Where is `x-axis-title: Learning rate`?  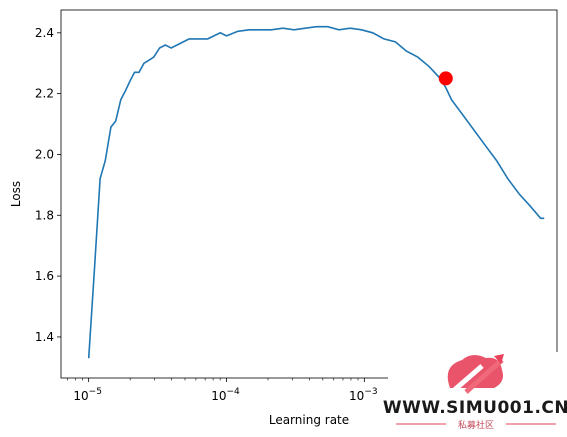
x-axis-title: Learning rate is located at coordinates (309, 420).